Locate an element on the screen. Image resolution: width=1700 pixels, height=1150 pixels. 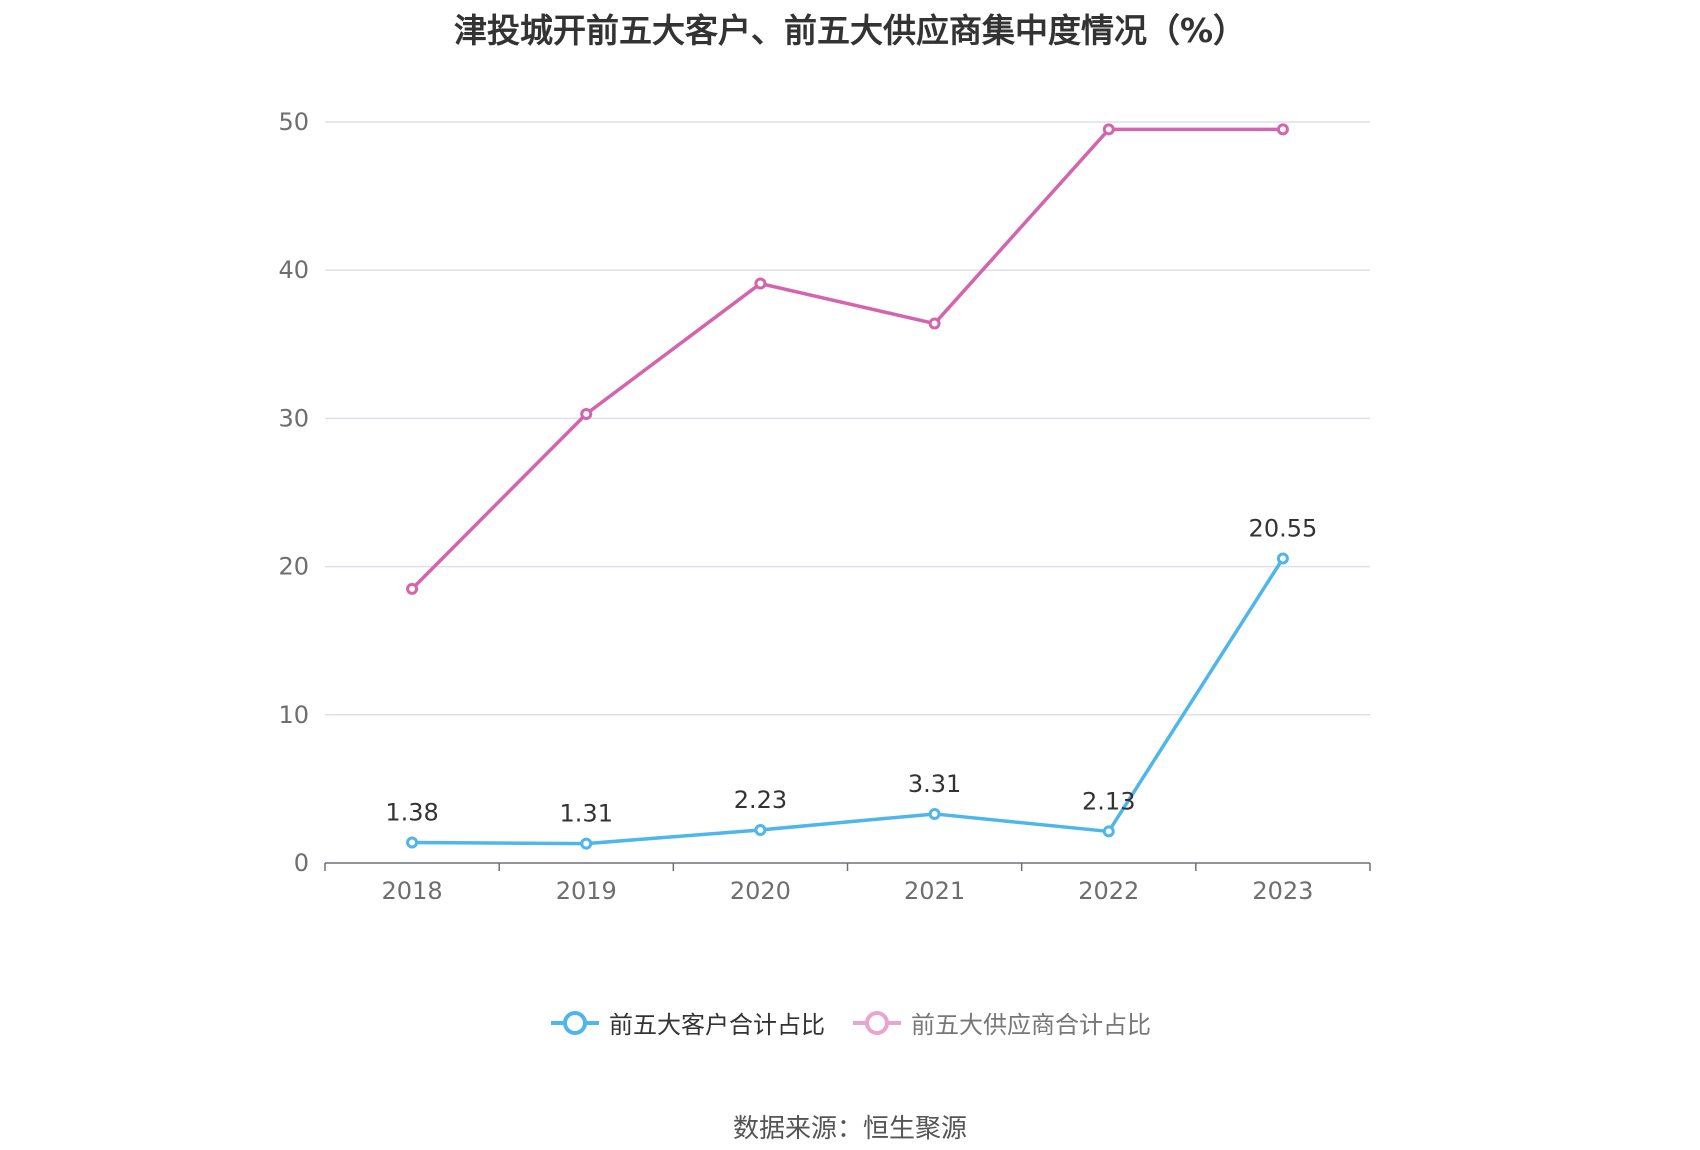
x-tick-label: 2018 is located at coordinates (412, 891).